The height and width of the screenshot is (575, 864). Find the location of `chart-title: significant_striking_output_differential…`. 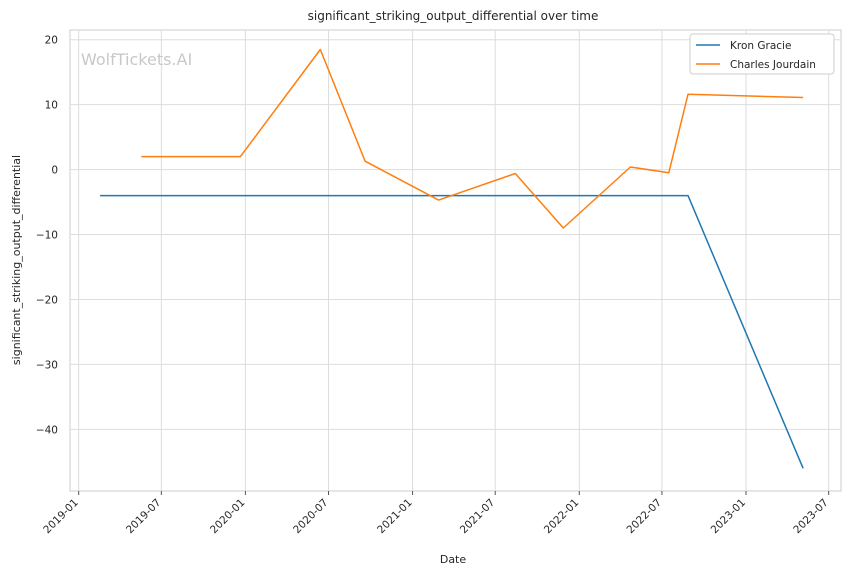

chart-title: significant_striking_output_differential… is located at coordinates (453, 16).